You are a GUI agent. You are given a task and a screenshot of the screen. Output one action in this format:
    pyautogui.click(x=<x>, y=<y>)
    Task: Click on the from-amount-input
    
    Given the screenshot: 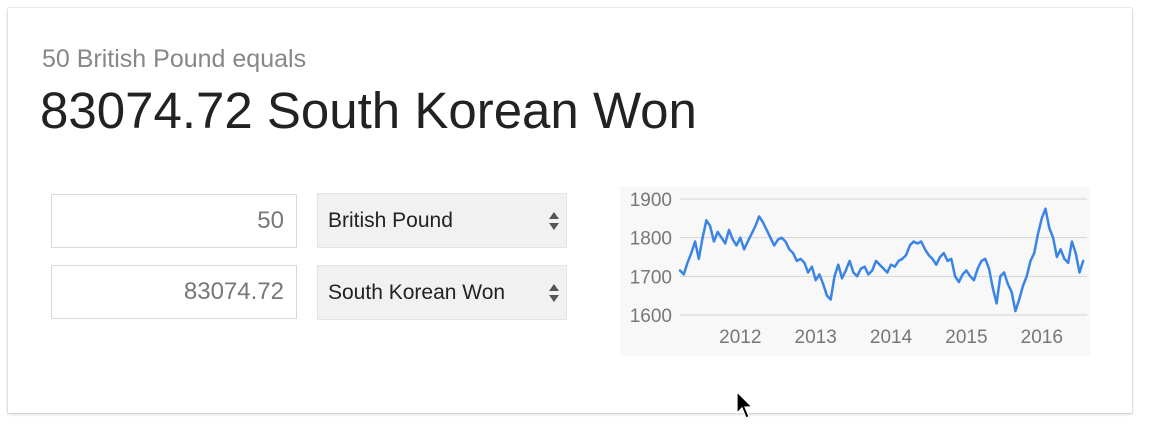 What is the action you would take?
    pyautogui.click(x=174, y=221)
    